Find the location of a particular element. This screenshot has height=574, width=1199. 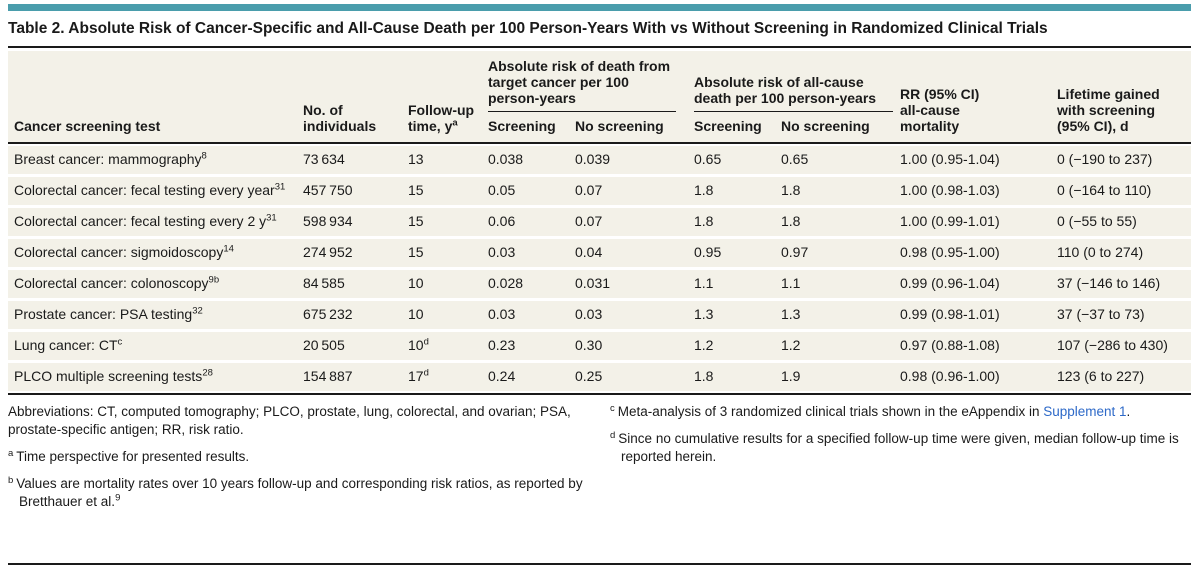

screening-test-label: PLCO multiple screening tests is located at coordinates (108, 376).